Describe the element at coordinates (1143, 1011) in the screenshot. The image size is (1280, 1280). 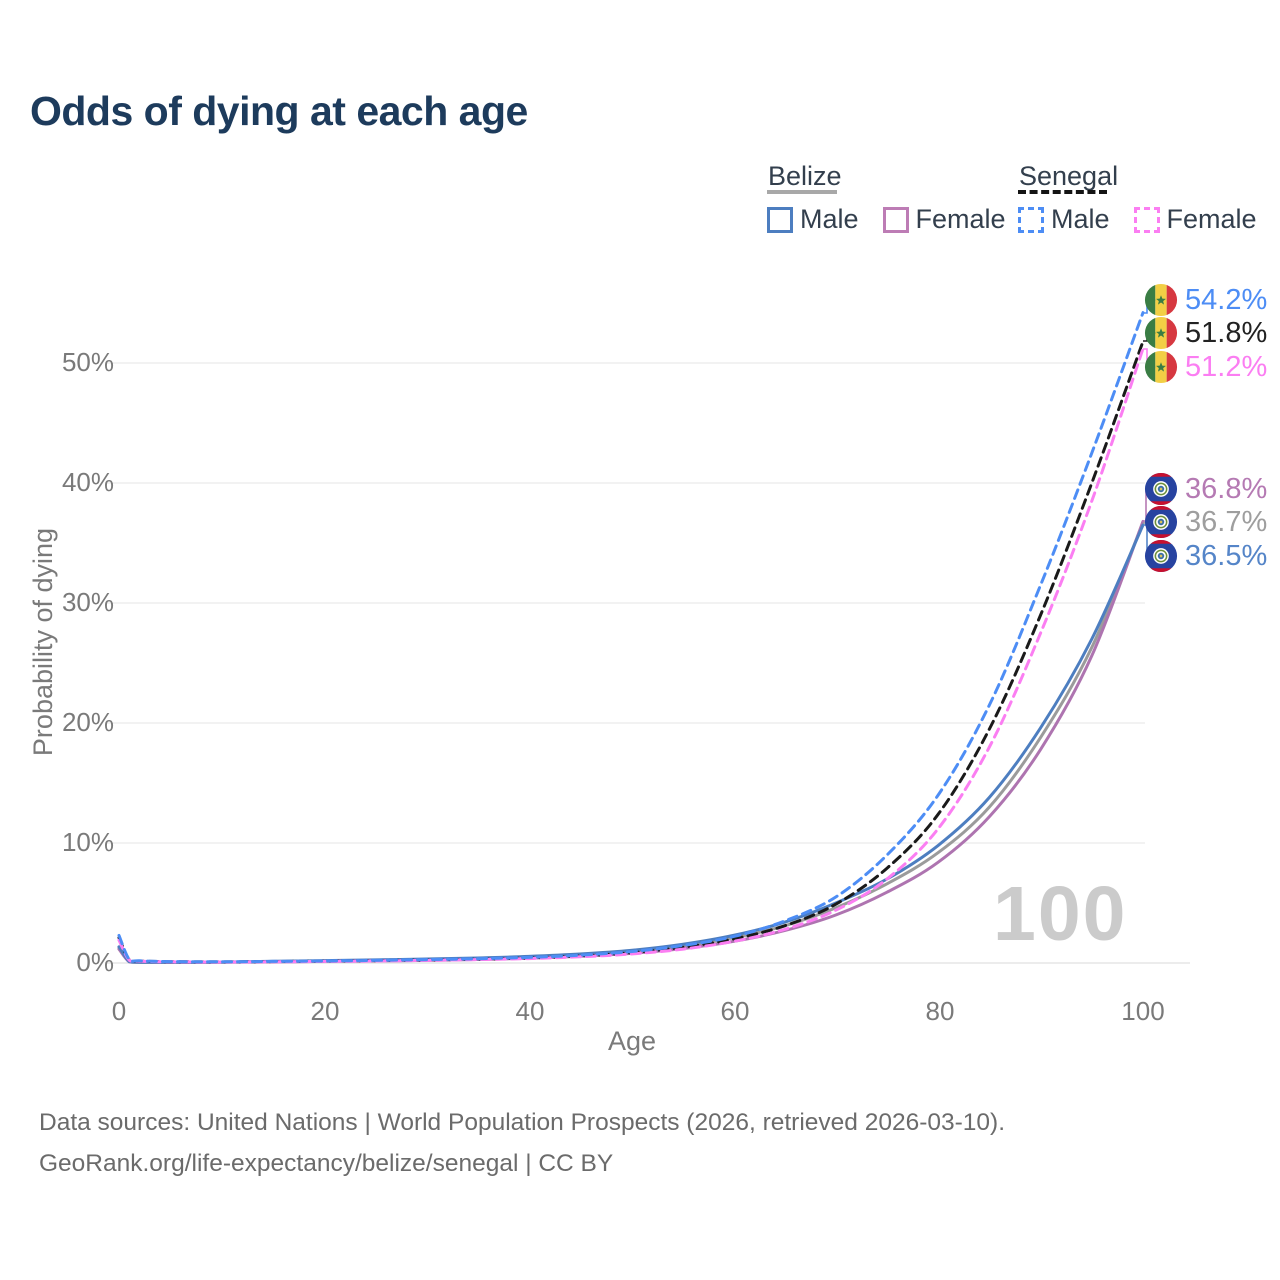
I see `x-tick-100: 100` at that location.